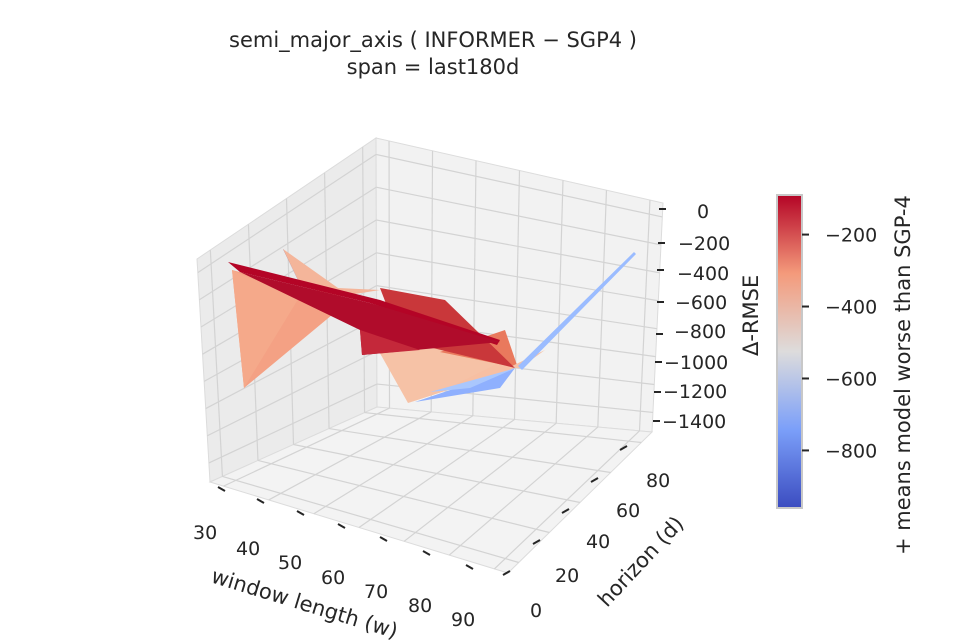 The image size is (960, 640). Describe the element at coordinates (789, 351) in the screenshot. I see `colorbar` at that location.